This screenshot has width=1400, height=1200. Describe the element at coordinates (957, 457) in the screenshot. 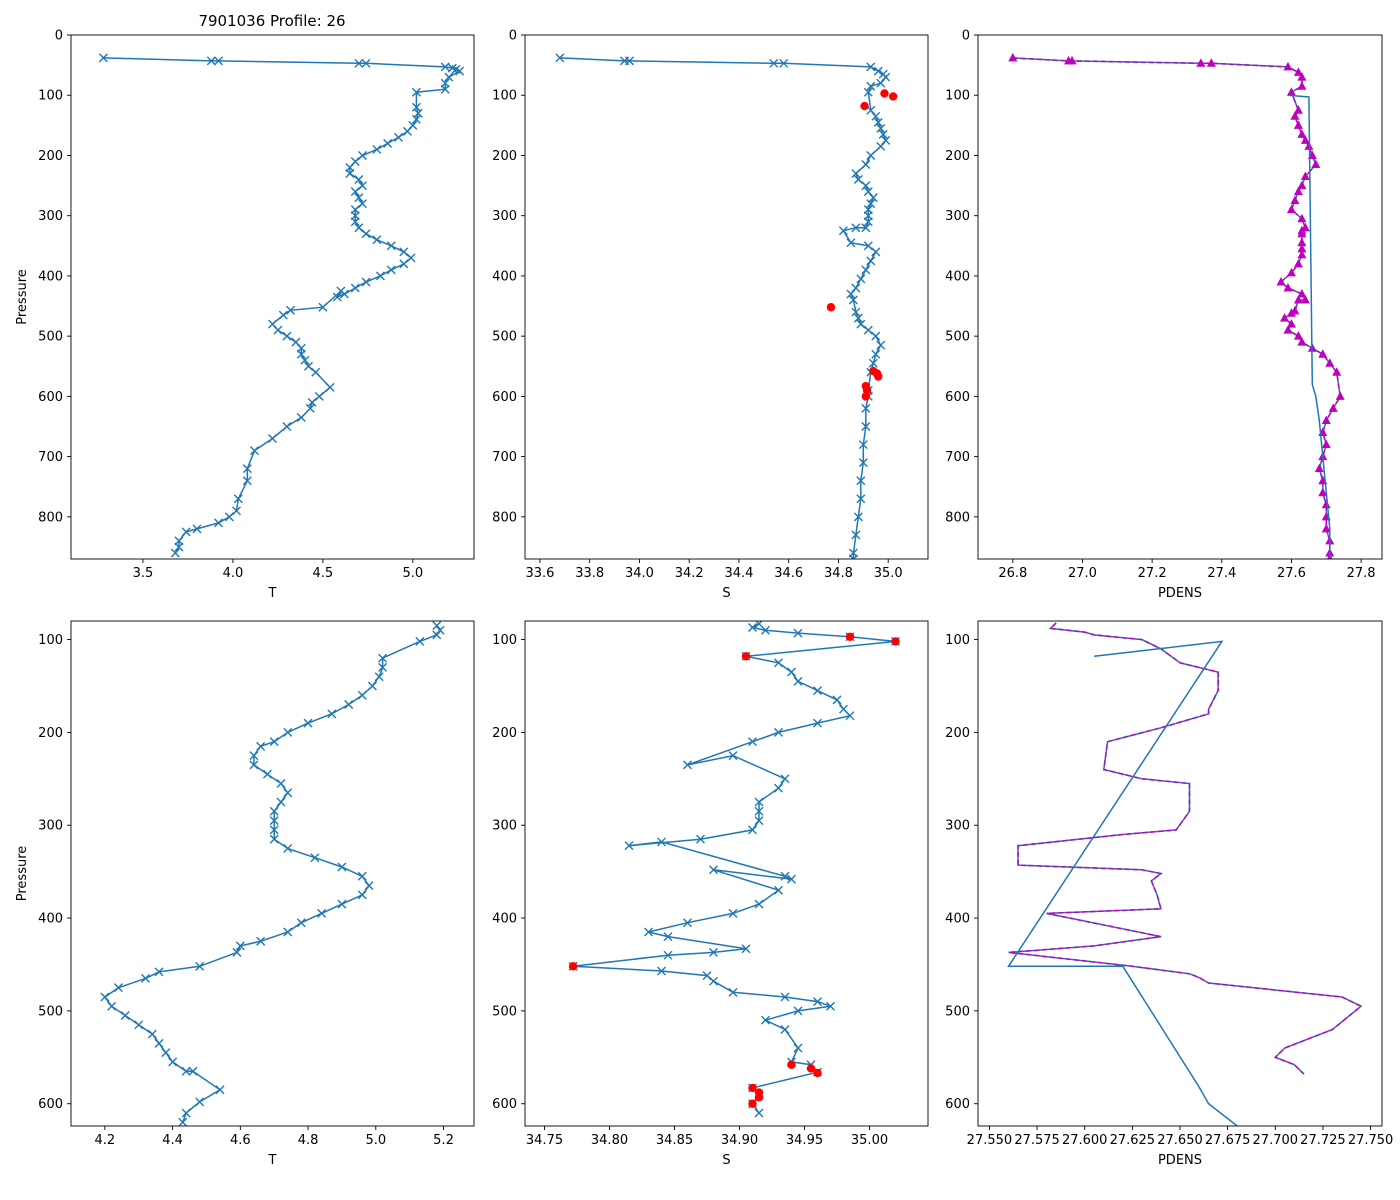

I see `pdens-full-ytick-label: 700` at that location.